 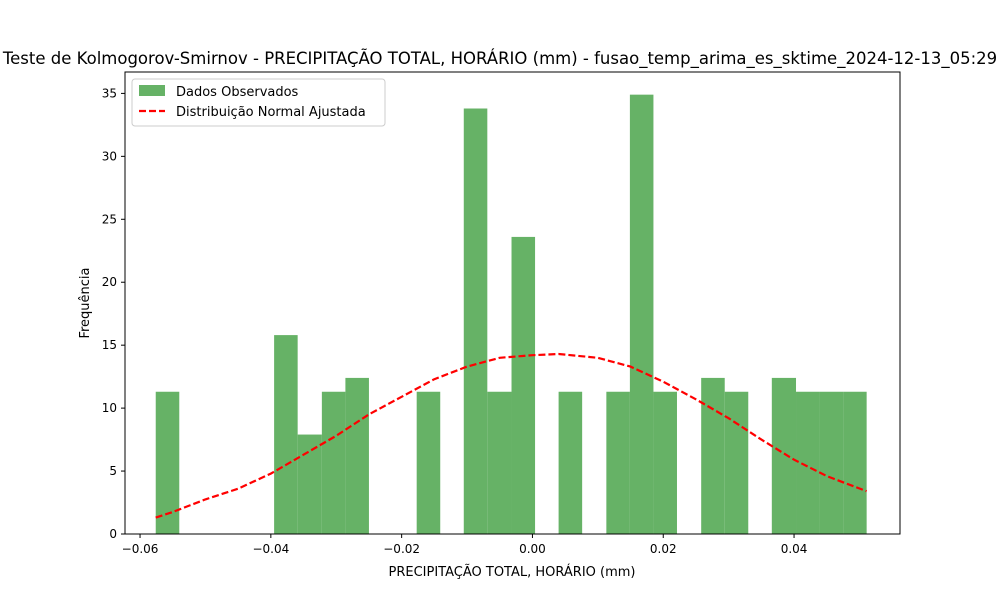 I want to click on x-tick-label: −0.02, so click(x=401, y=549).